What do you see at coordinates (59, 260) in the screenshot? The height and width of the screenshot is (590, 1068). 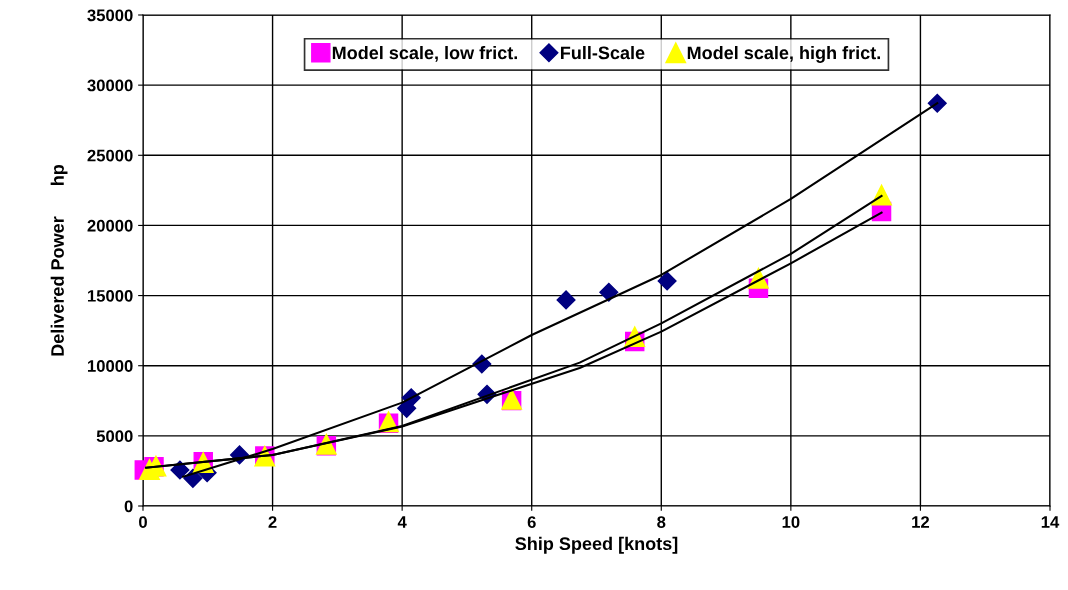 I see `y-axis-title: Delivered Power hp` at bounding box center [59, 260].